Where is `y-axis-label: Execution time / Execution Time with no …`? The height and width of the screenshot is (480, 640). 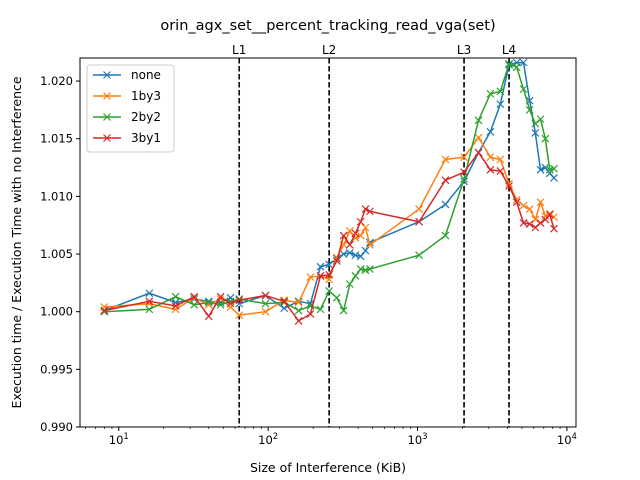 y-axis-label: Execution time / Execution Time with no … is located at coordinates (16, 242).